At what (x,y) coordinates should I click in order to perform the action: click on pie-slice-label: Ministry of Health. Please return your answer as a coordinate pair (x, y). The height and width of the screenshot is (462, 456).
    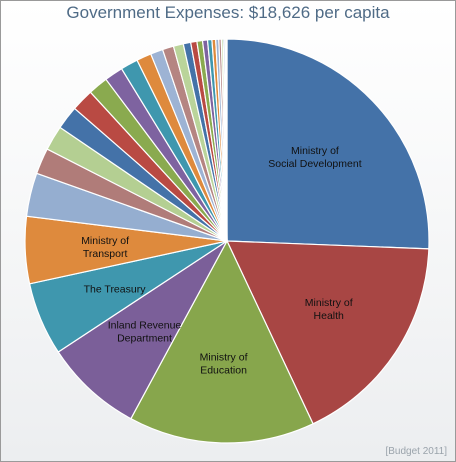
    Looking at the image, I should click on (329, 309).